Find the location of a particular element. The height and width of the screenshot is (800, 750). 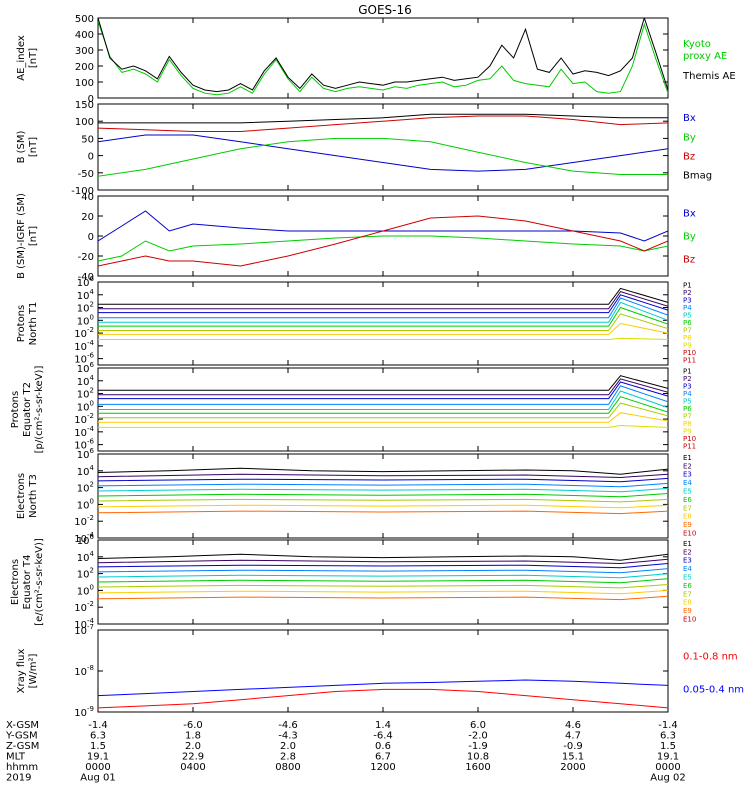

footer-value: 2.0 is located at coordinates (288, 746).